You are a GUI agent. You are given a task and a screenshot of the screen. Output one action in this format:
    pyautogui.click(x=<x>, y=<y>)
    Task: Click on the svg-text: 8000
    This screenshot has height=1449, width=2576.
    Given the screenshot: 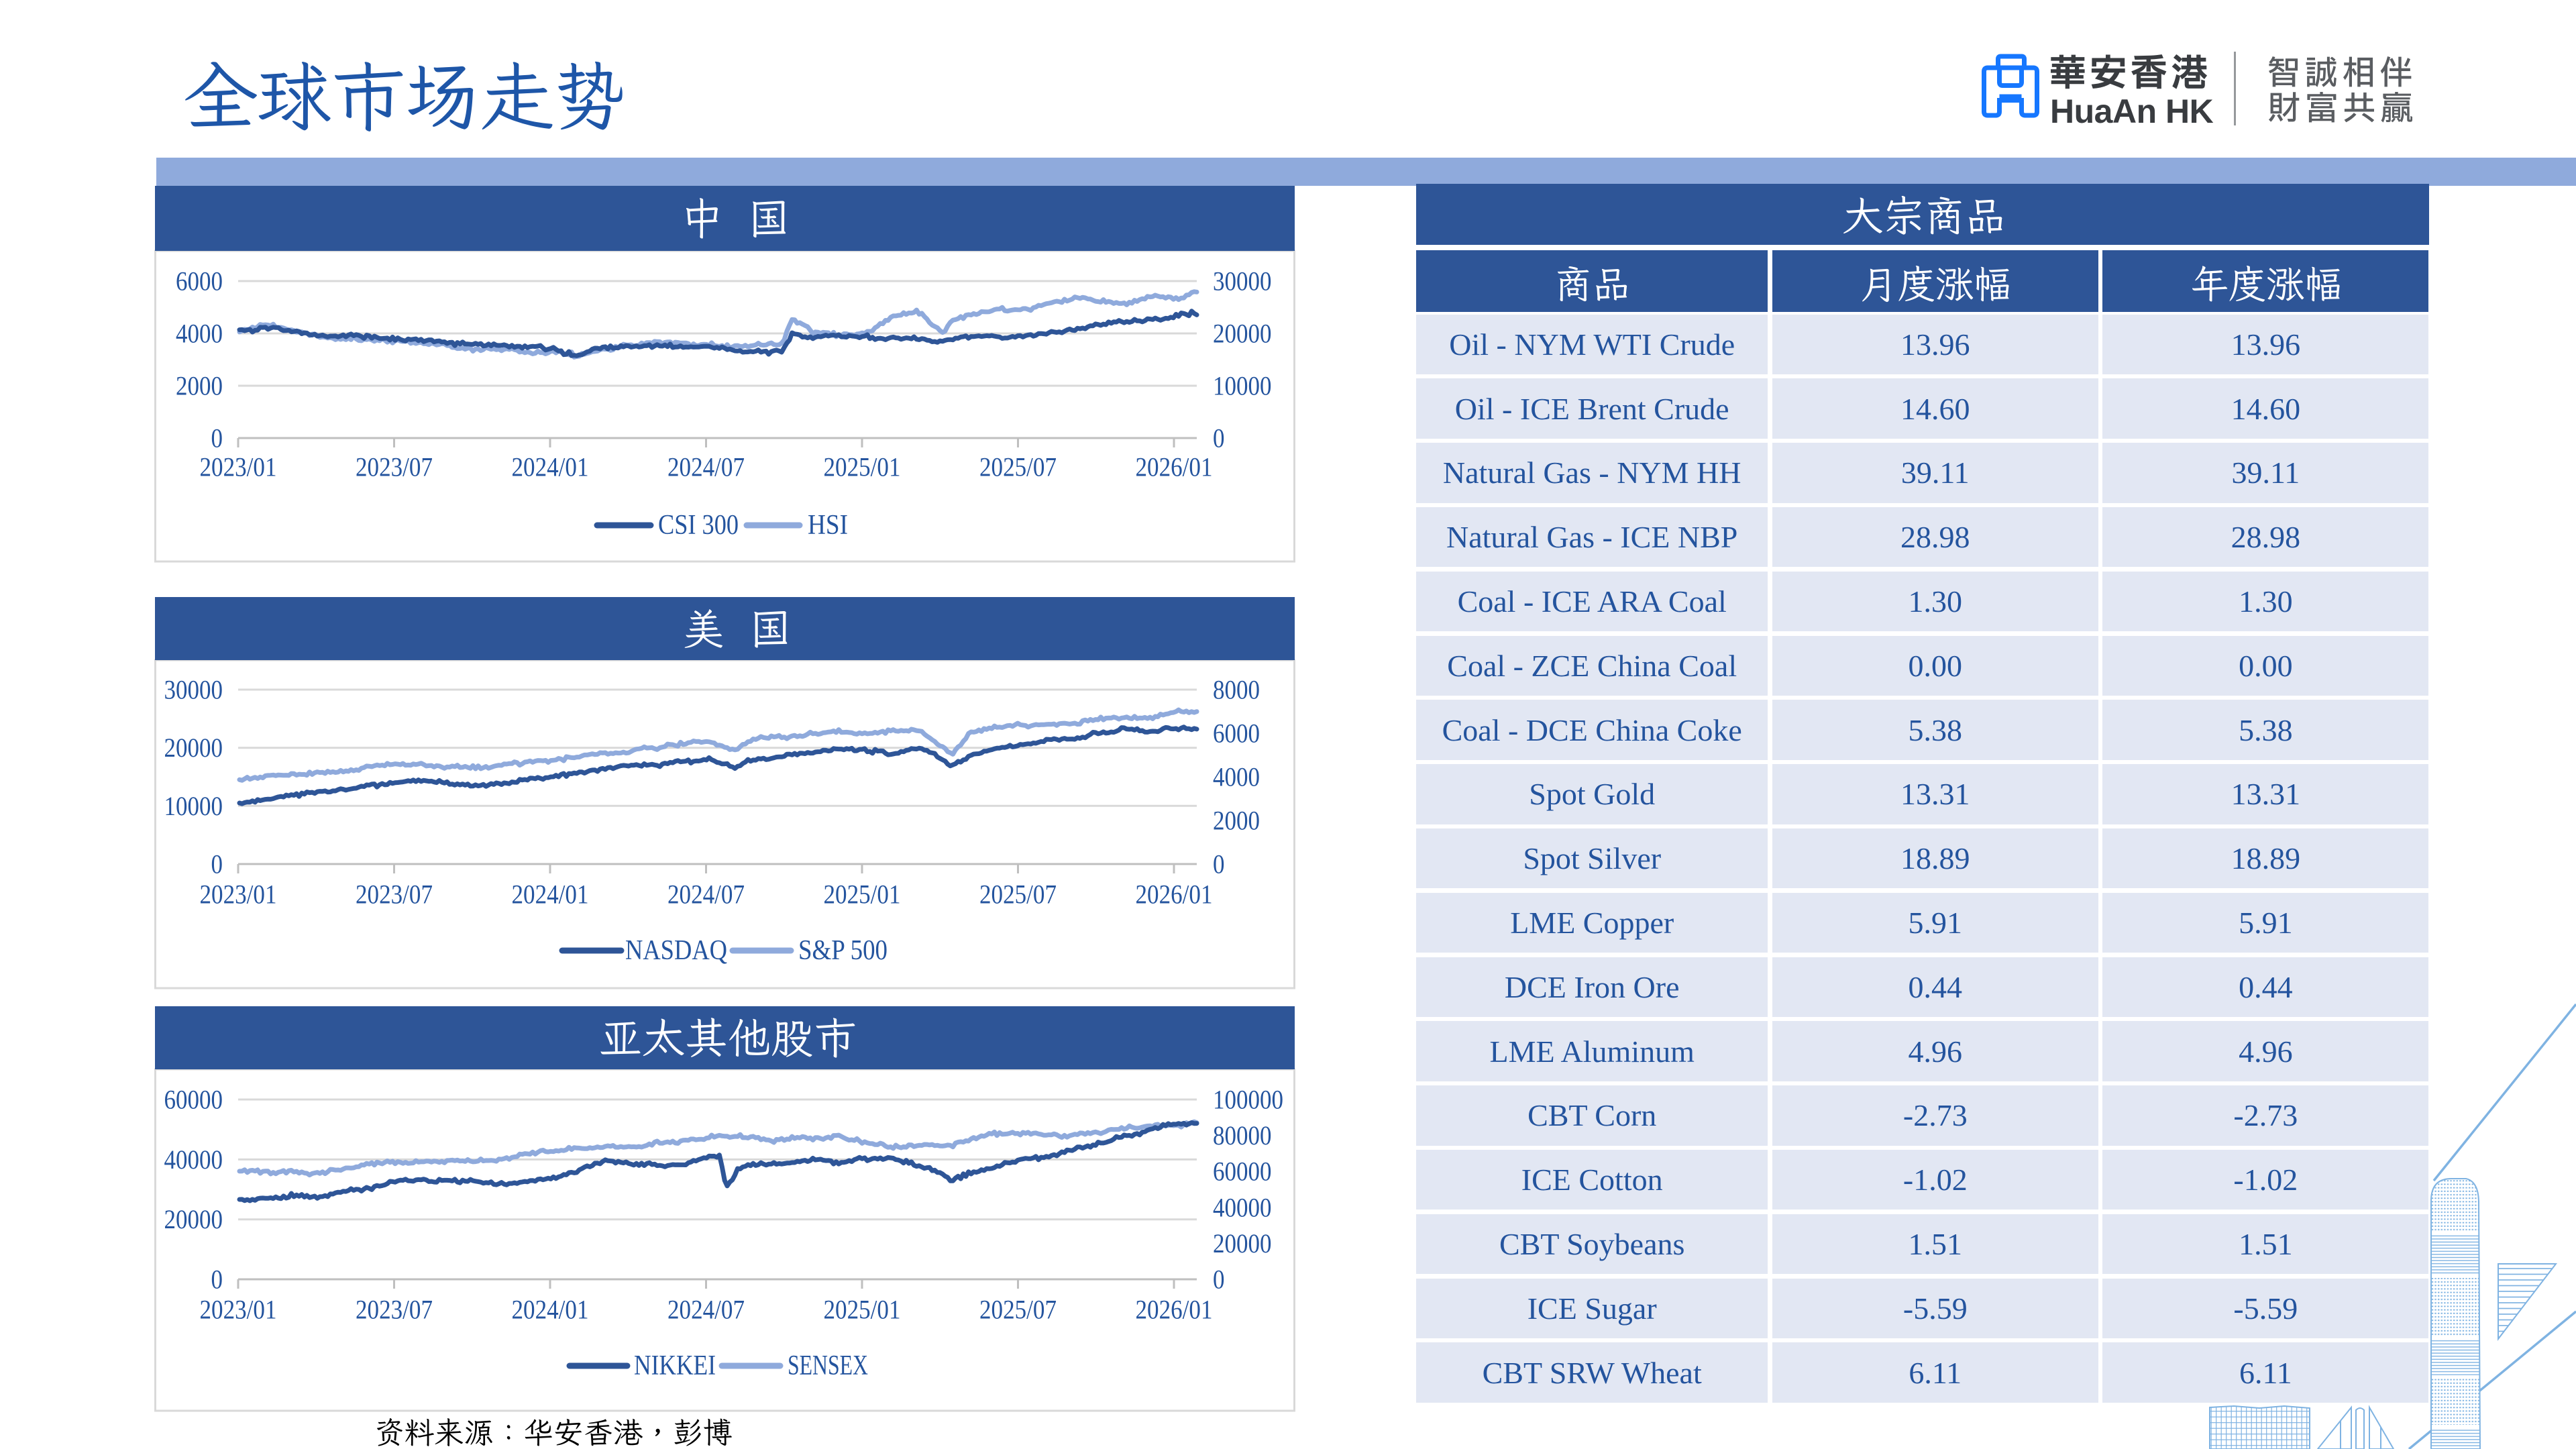 What is the action you would take?
    pyautogui.click(x=1236, y=690)
    